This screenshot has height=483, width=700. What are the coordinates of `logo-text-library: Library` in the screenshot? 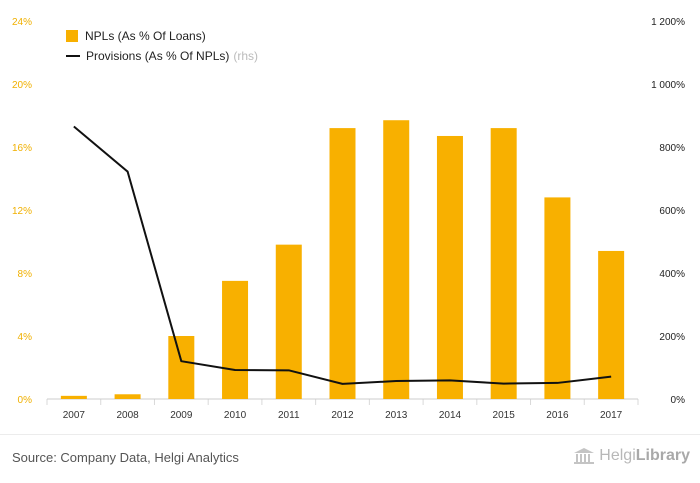 It's located at (662, 455).